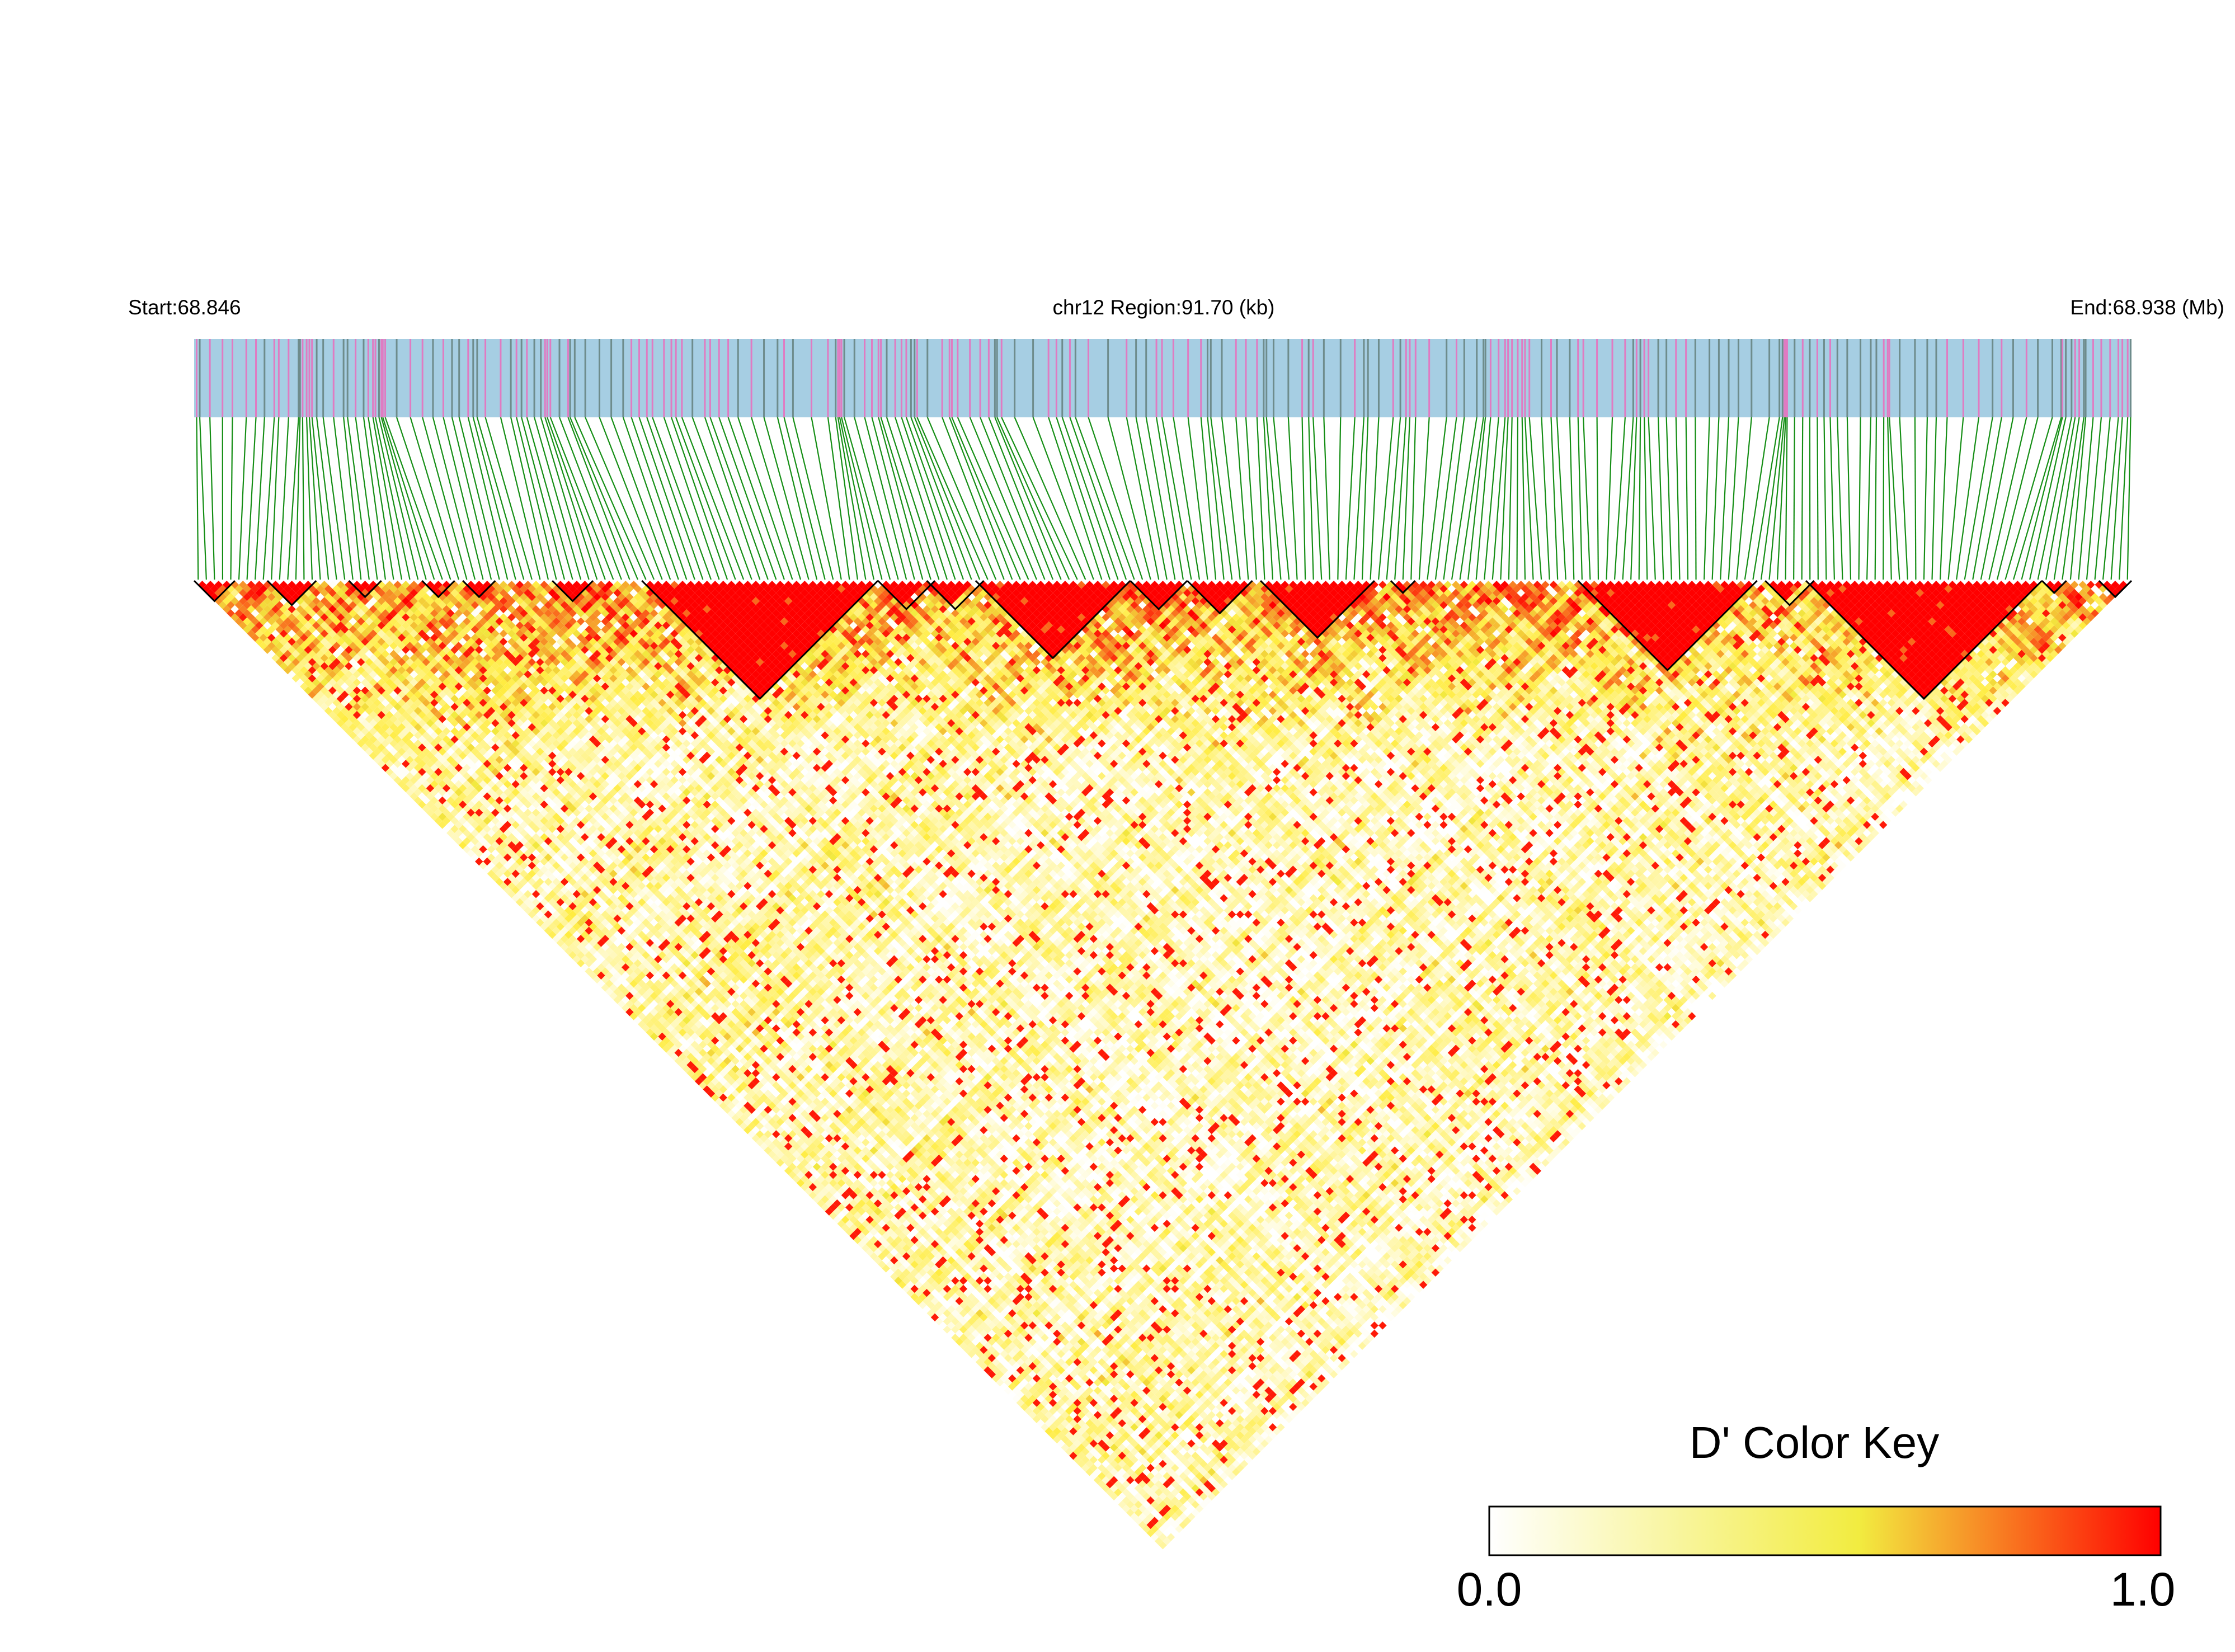 Image resolution: width=2235 pixels, height=1652 pixels. I want to click on region-title: chr12 Region:91.70 (kb), so click(1164, 308).